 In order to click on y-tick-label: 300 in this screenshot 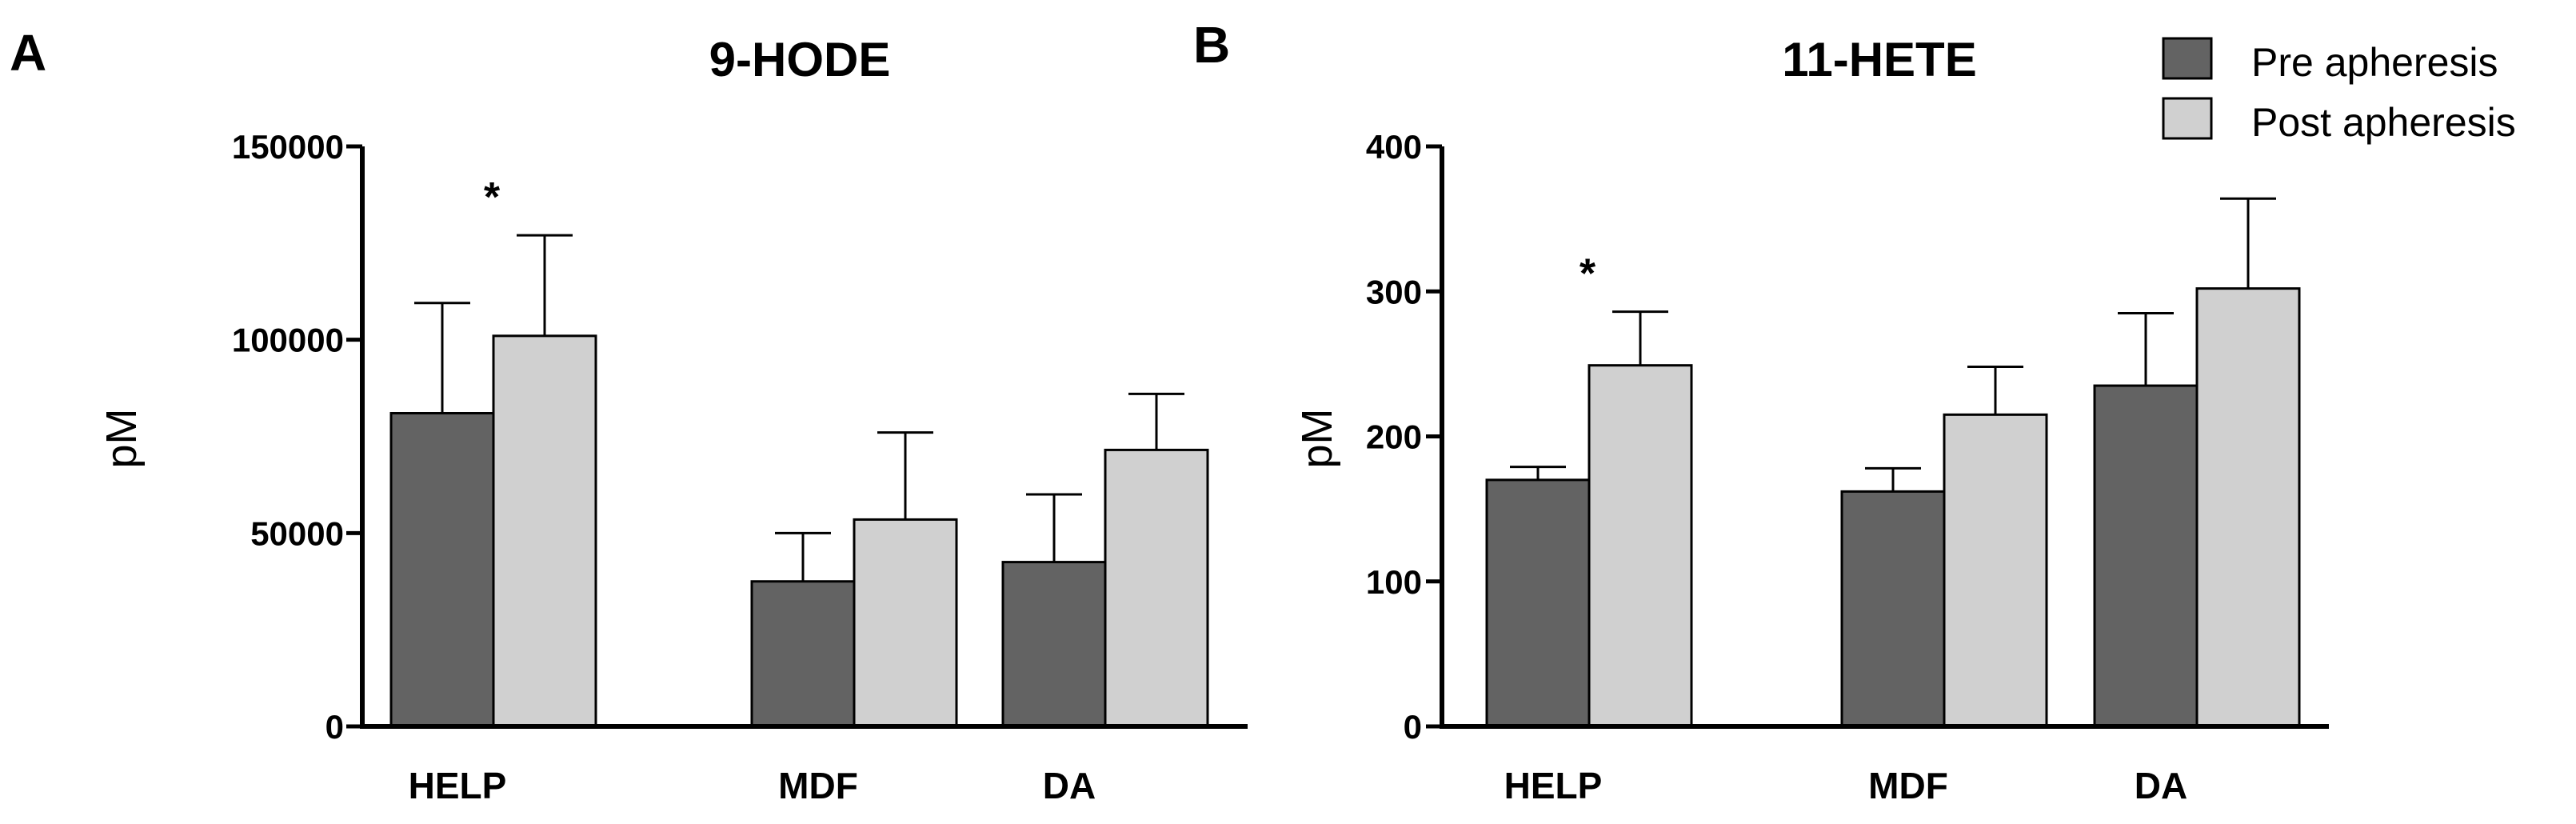, I will do `click(1394, 291)`.